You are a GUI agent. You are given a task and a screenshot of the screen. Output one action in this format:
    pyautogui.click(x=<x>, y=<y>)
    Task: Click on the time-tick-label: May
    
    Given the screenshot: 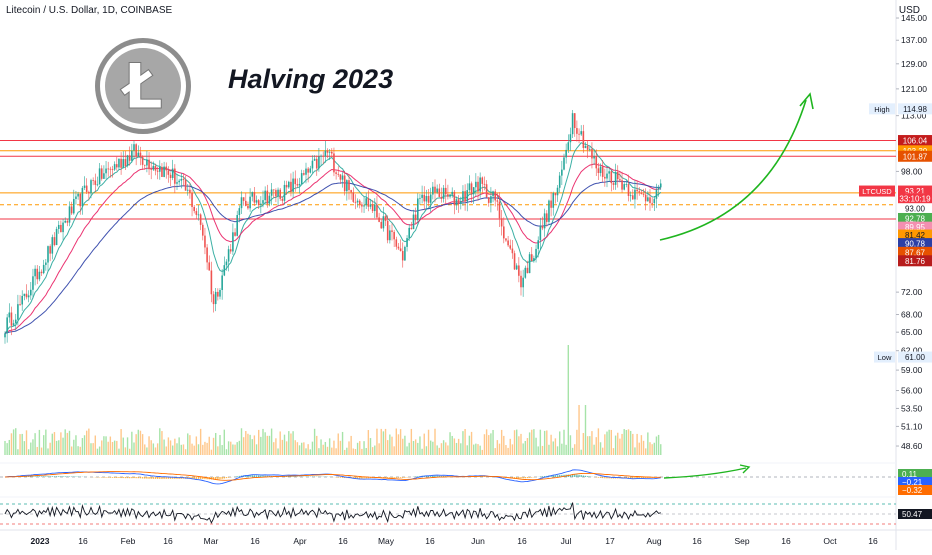 What is the action you would take?
    pyautogui.click(x=386, y=541)
    